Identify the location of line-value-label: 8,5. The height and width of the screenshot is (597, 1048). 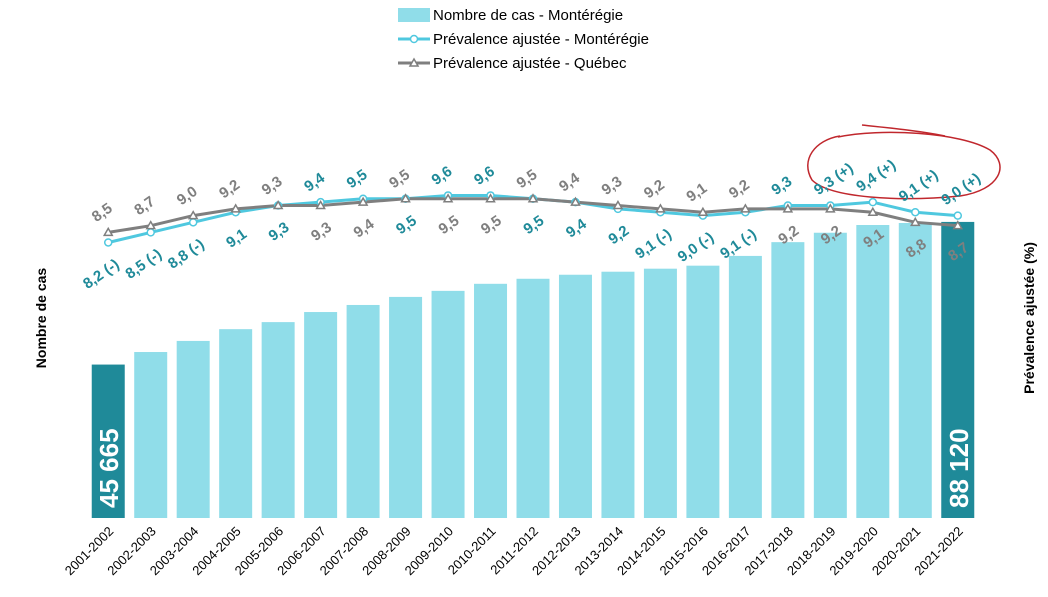
(102, 213).